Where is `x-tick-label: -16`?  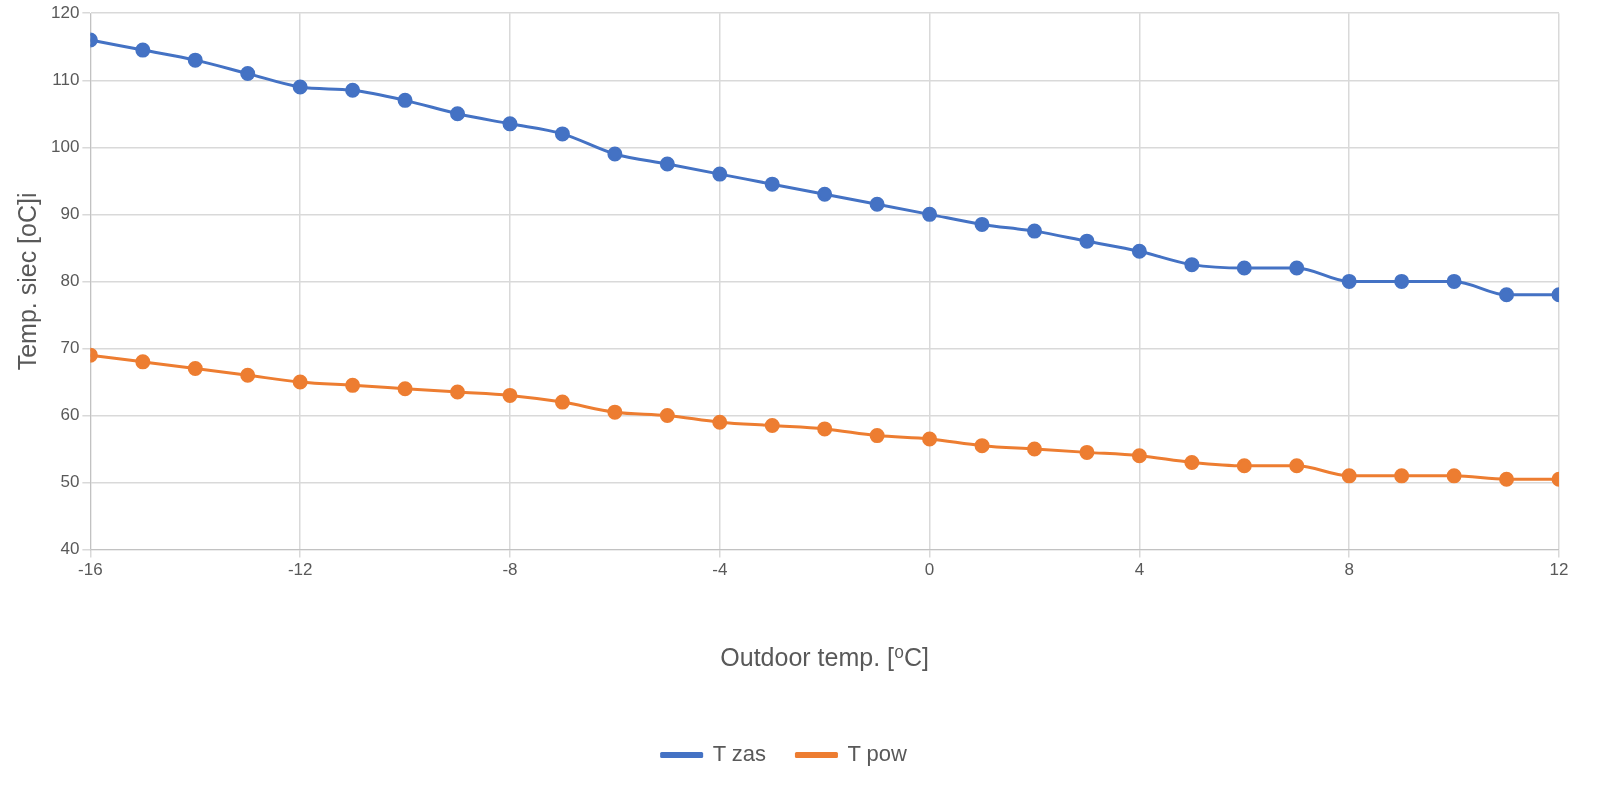 x-tick-label: -16 is located at coordinates (90, 570).